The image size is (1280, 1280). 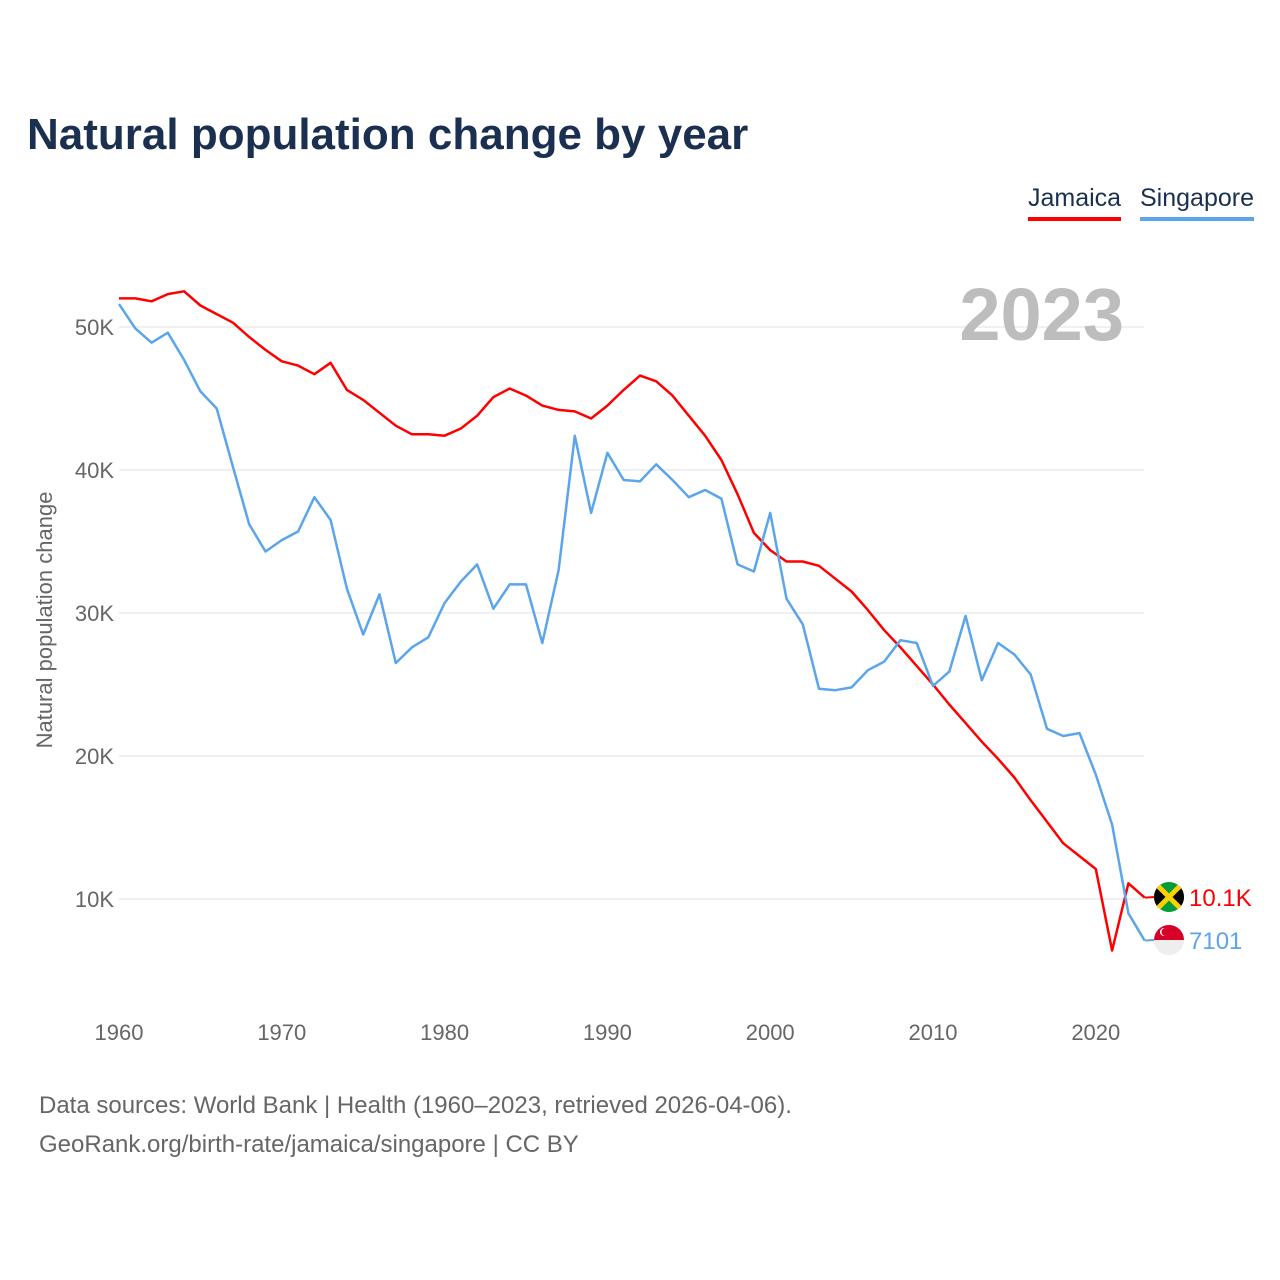 What do you see at coordinates (94, 470) in the screenshot?
I see `y-tick-label: 40K` at bounding box center [94, 470].